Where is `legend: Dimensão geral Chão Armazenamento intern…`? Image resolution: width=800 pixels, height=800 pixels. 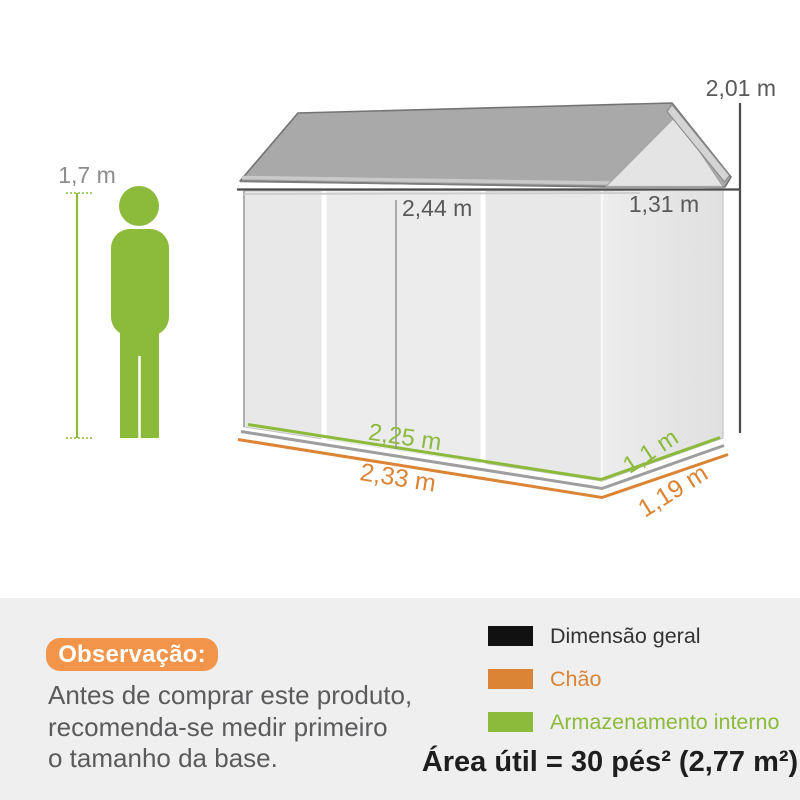
legend: Dimensão geral Chão Armazenamento intern… is located at coordinates (644, 689).